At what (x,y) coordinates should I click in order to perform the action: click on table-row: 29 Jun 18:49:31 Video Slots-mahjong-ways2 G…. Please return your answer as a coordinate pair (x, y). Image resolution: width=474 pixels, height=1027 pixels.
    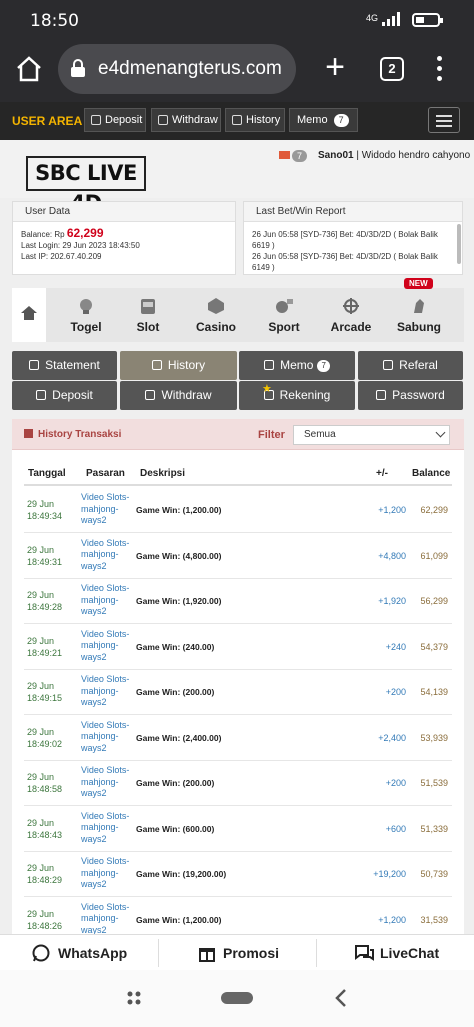
    Looking at the image, I should click on (238, 556).